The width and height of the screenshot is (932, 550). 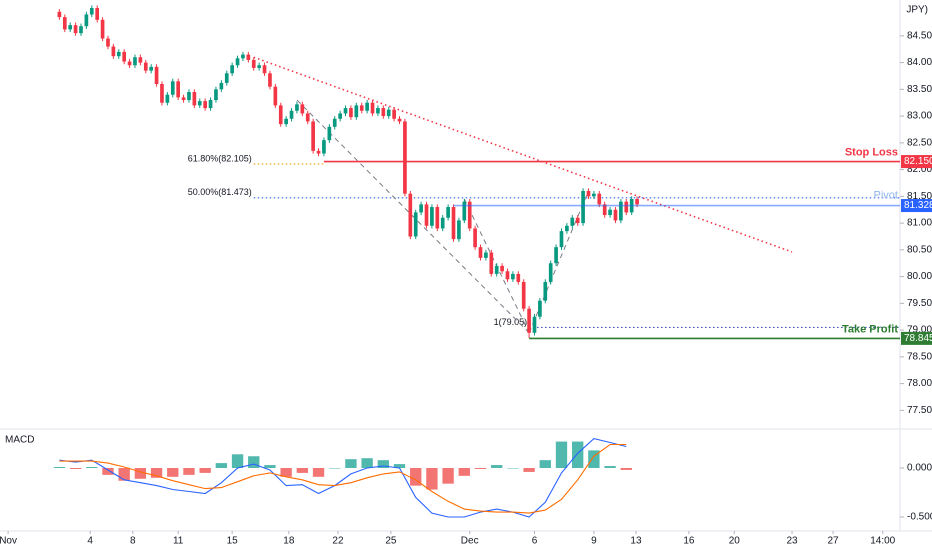 I want to click on y-tick-label: 80.000, so click(x=919, y=276).